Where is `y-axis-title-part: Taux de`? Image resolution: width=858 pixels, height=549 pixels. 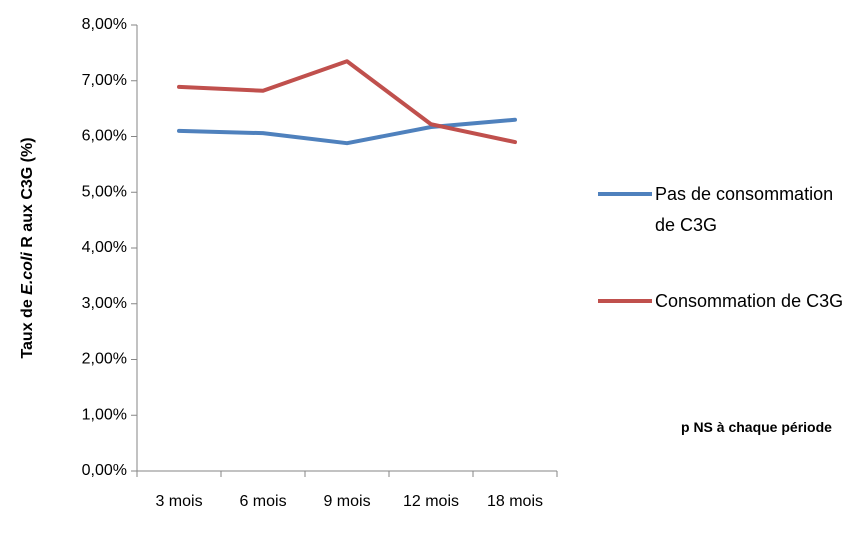 y-axis-title-part: Taux de is located at coordinates (27, 327).